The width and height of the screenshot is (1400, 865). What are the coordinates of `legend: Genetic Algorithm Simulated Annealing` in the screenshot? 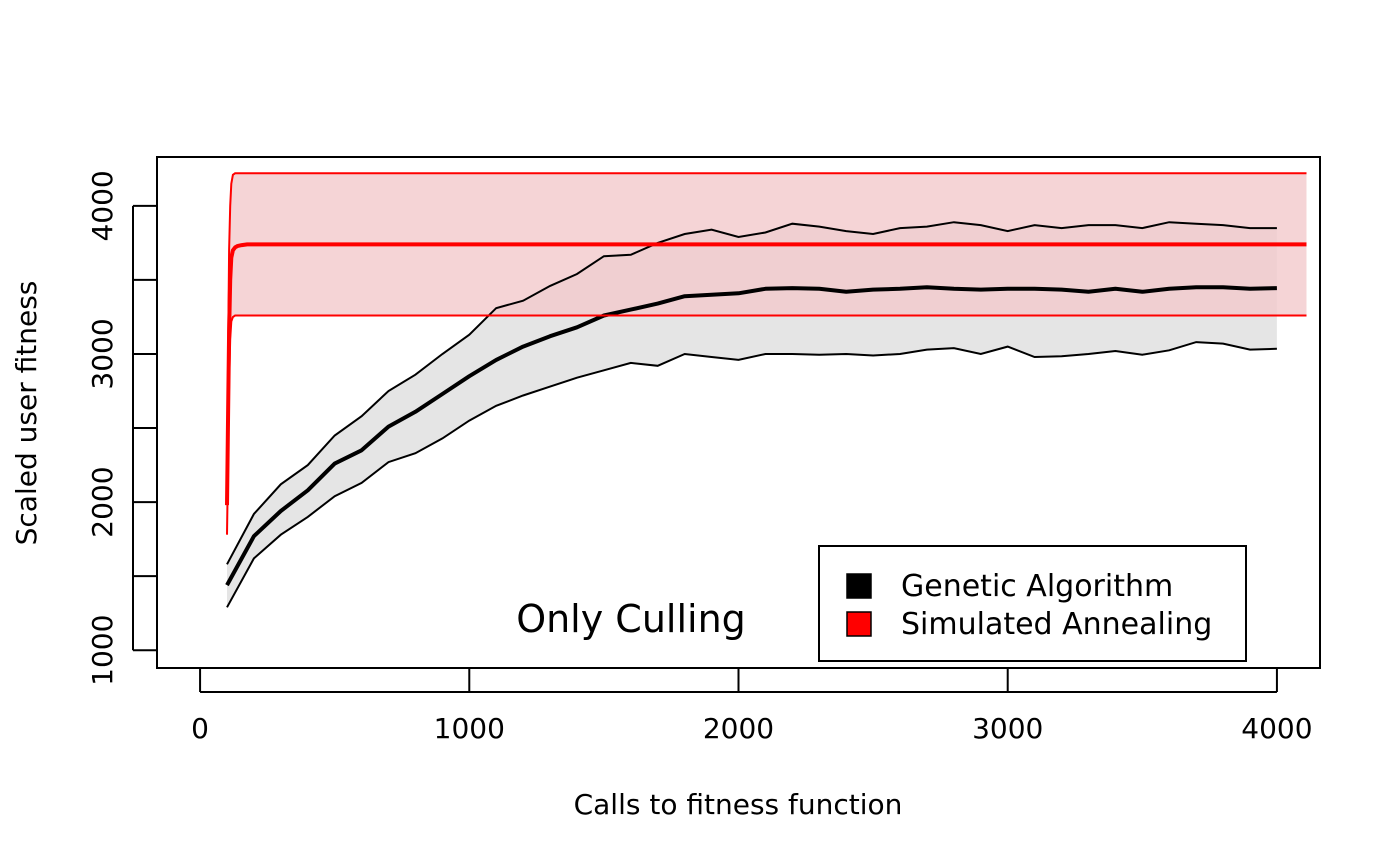 It's located at (1032, 603).